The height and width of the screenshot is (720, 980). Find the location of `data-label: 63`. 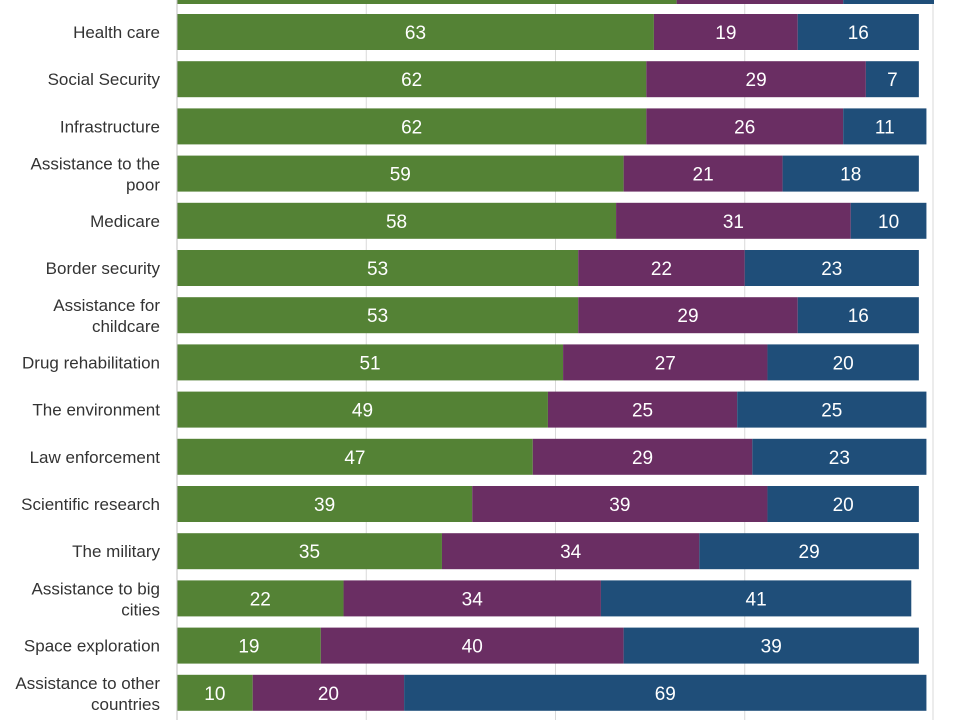

data-label: 63 is located at coordinates (415, 33).